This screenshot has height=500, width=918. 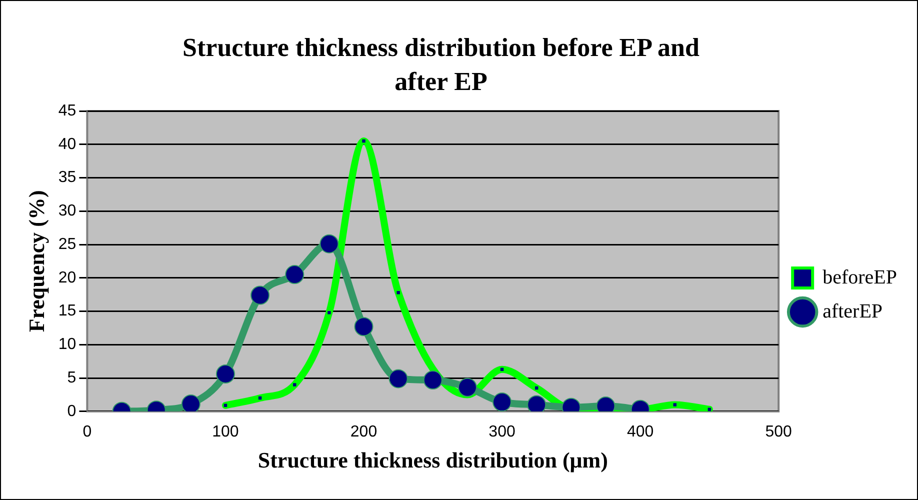 What do you see at coordinates (71, 411) in the screenshot?
I see `y-tick-label: 0` at bounding box center [71, 411].